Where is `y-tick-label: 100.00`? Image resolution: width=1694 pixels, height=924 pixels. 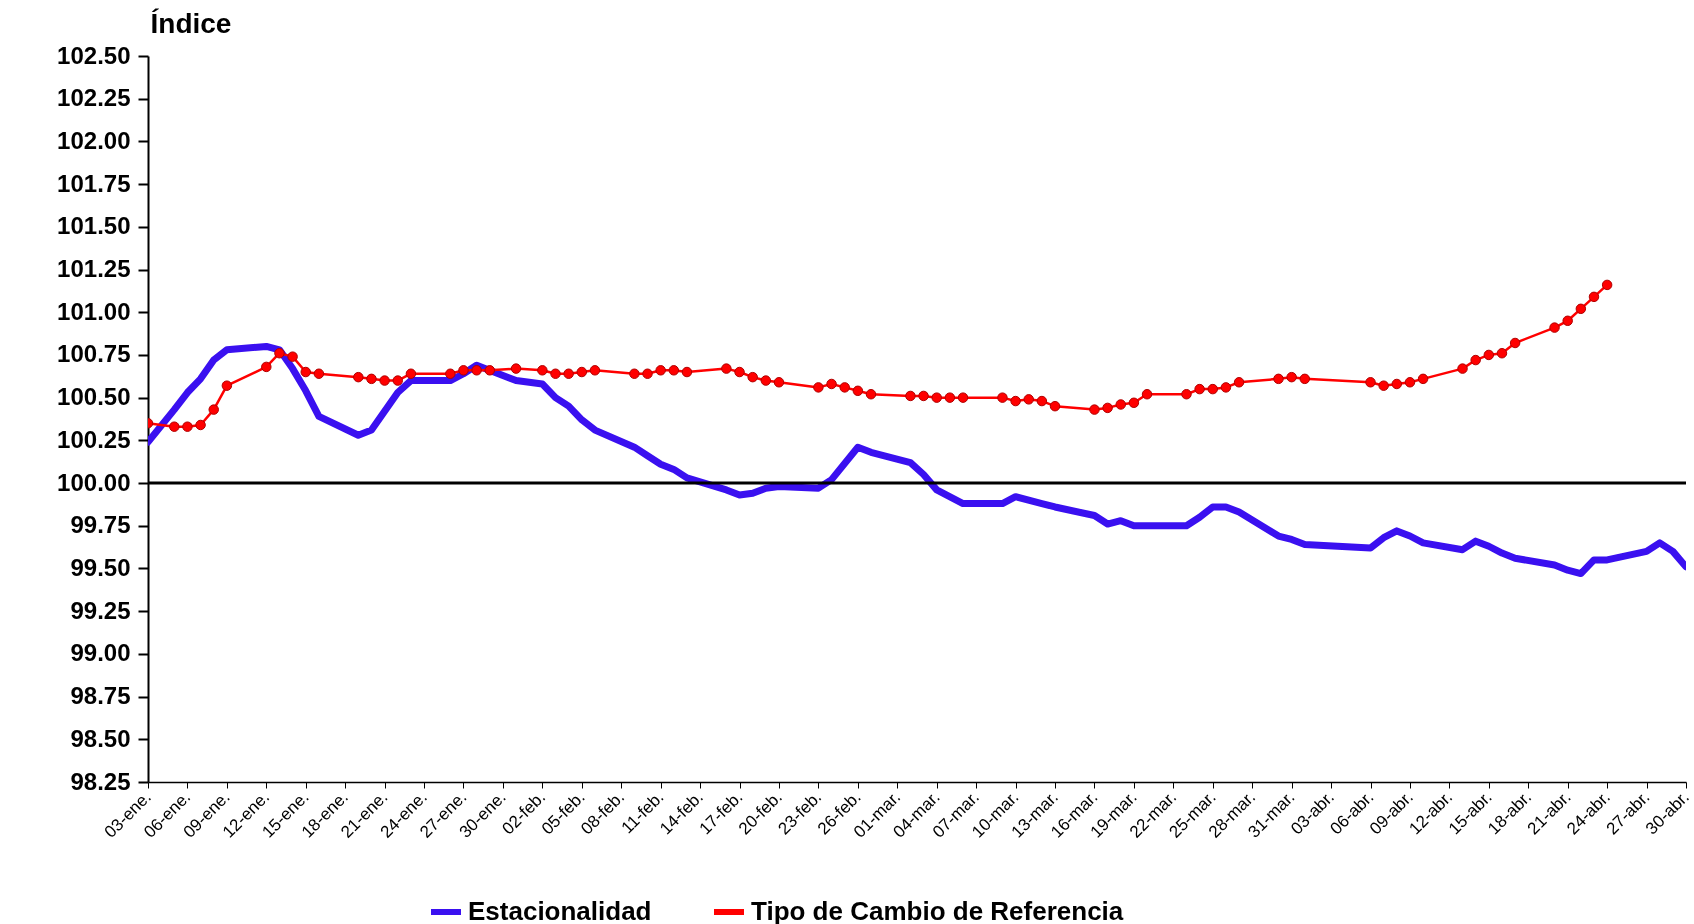 y-tick-label: 100.00 is located at coordinates (94, 482).